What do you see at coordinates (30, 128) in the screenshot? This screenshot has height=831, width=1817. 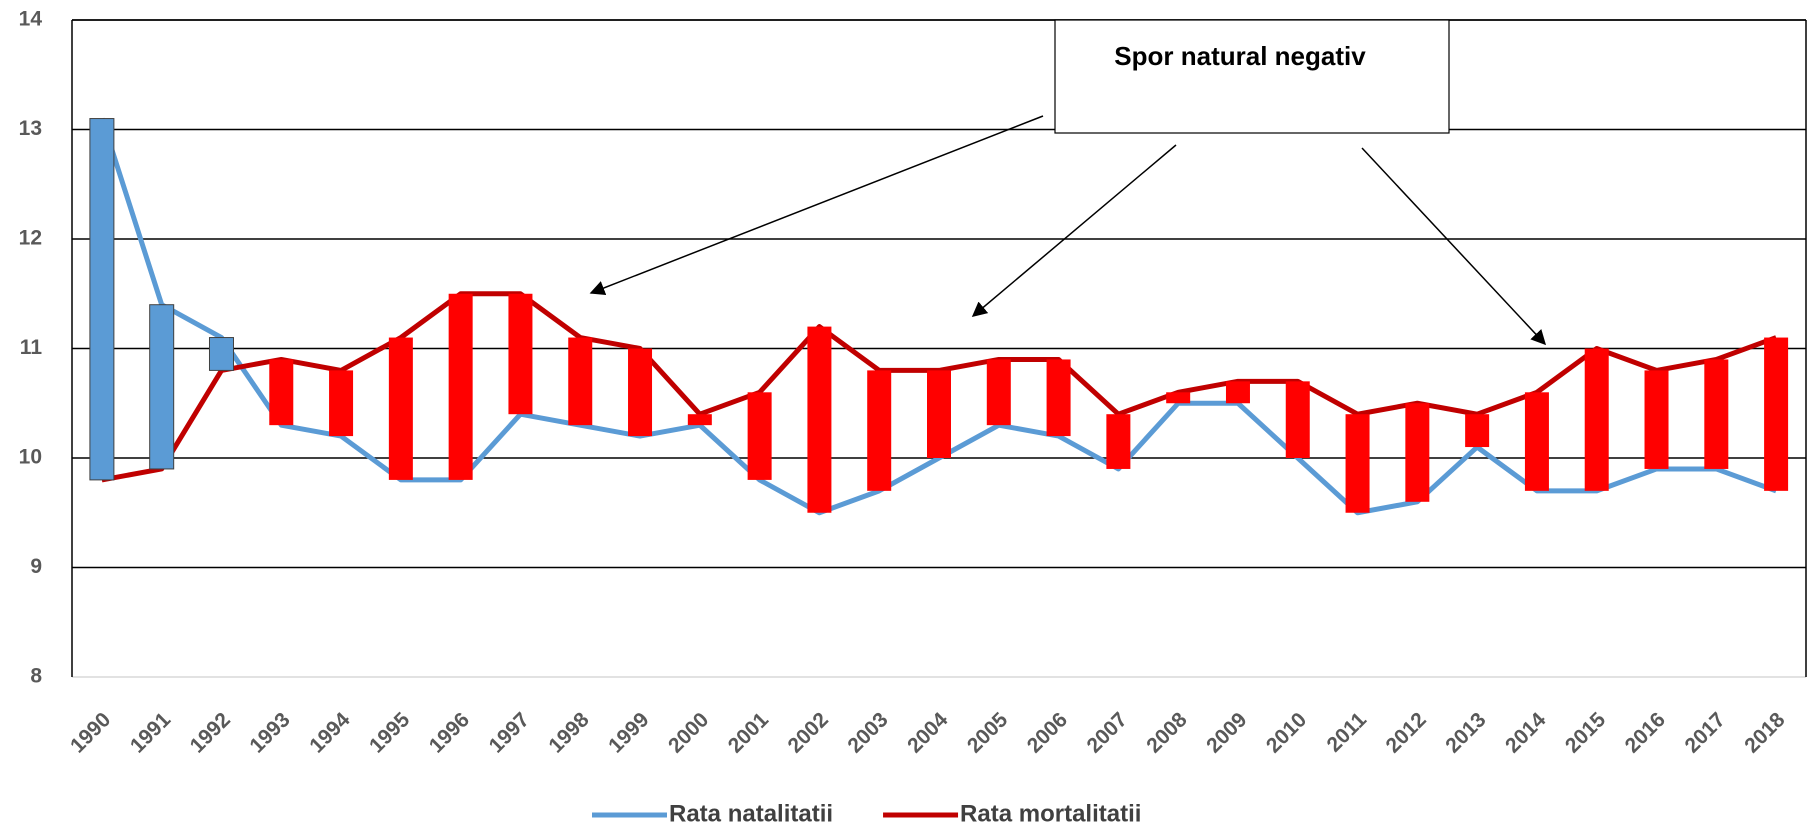 I see `y-tick-label: 13` at bounding box center [30, 128].